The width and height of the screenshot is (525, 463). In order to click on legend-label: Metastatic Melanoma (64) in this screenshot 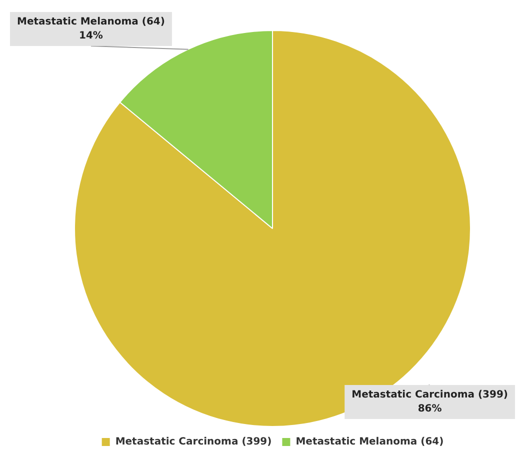, I will do `click(370, 442)`.